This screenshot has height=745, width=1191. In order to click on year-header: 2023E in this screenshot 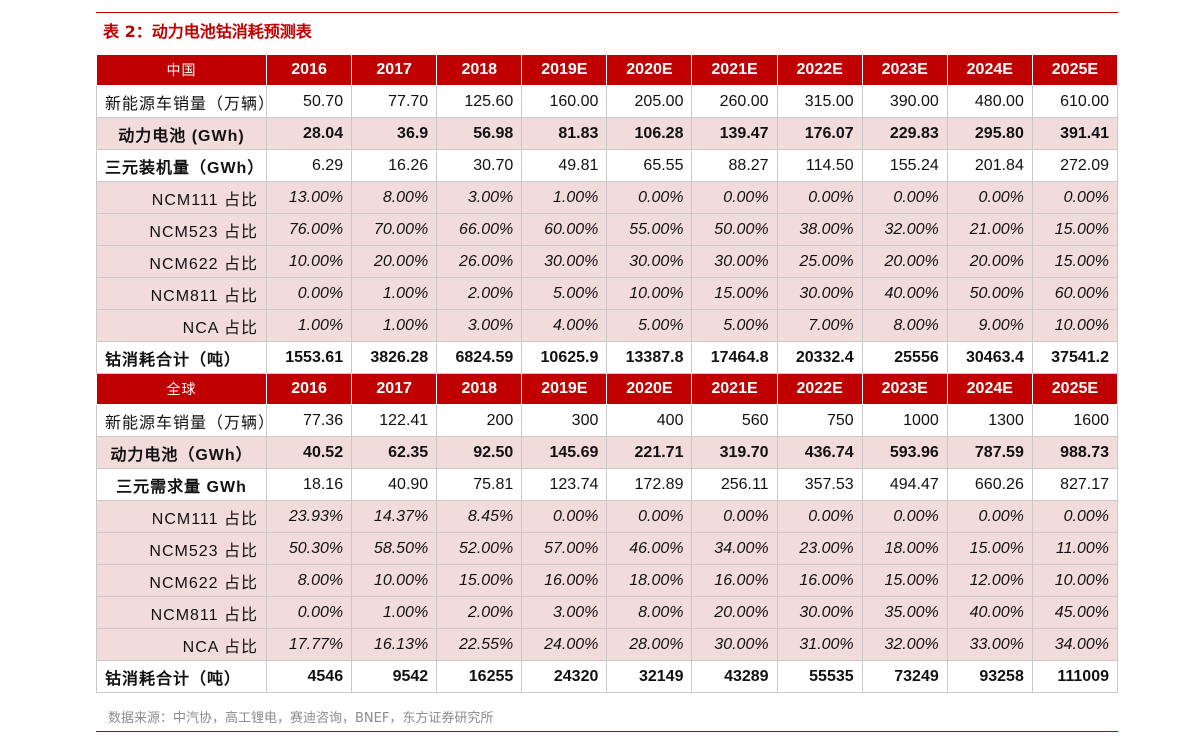, I will do `click(904, 389)`.